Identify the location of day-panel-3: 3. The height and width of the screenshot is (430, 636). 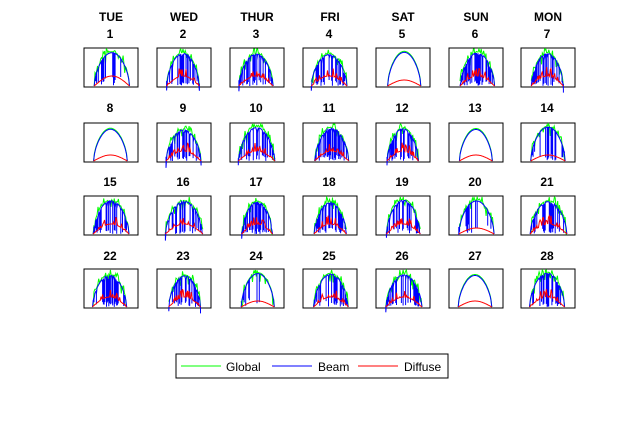
(257, 59).